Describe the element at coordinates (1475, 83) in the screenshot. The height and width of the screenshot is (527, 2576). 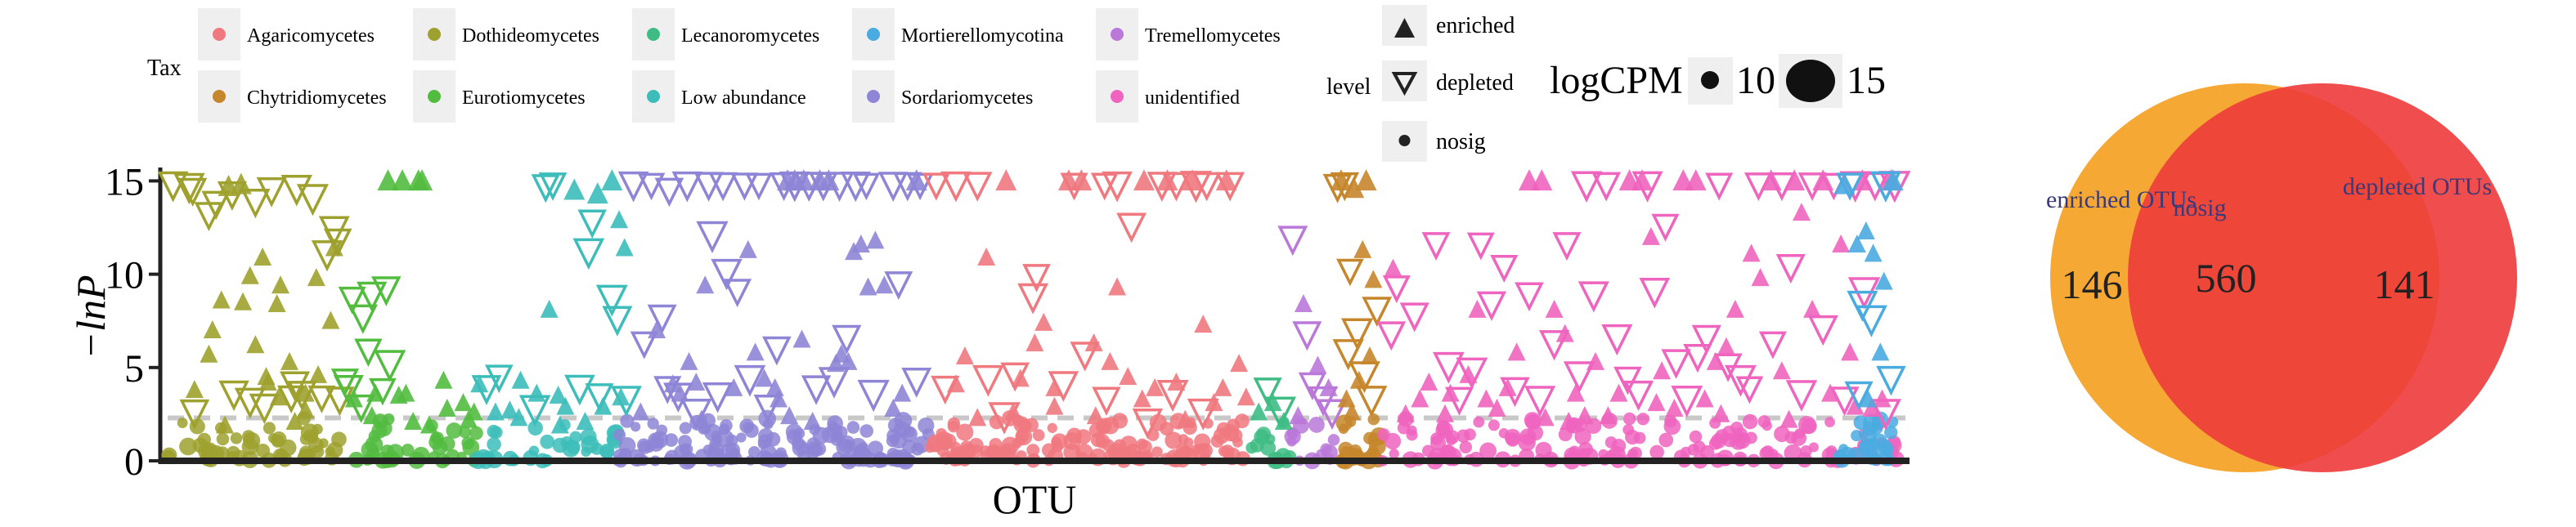
I see `legend-level-depleted: depleted` at that location.